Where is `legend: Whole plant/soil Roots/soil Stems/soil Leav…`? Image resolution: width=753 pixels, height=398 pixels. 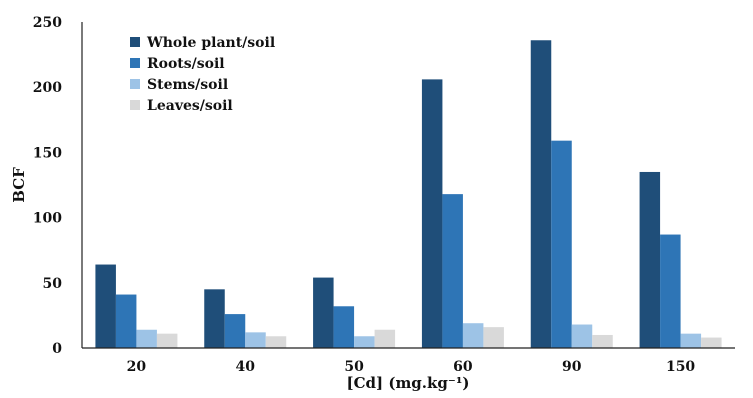 legend: Whole plant/soil Roots/soil Stems/soil Leav… is located at coordinates (202, 74).